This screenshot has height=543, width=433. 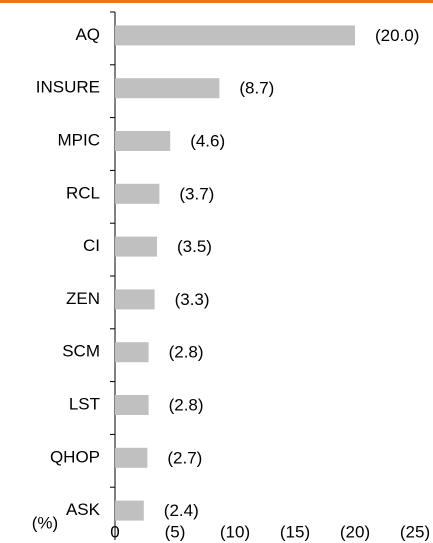 I want to click on y-tick-label: SCM, so click(x=81, y=351).